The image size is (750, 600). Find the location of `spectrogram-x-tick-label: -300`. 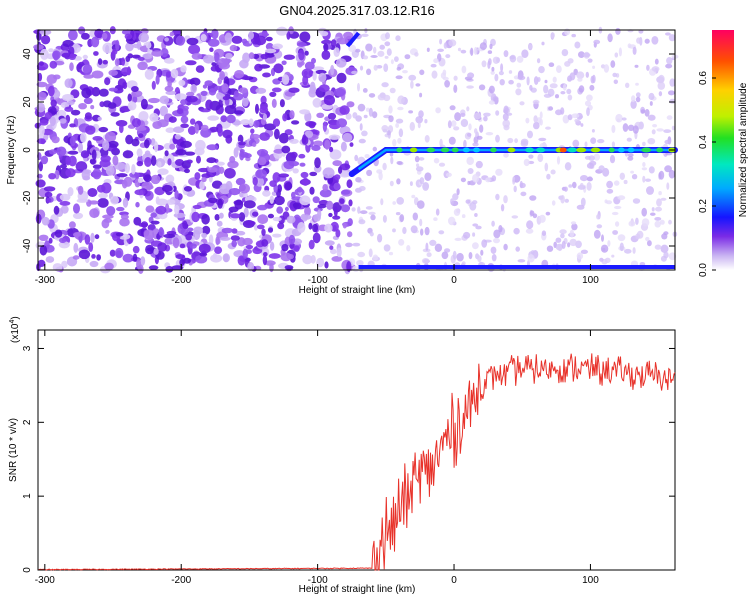

spectrogram-x-tick-label: -300 is located at coordinates (45, 280).